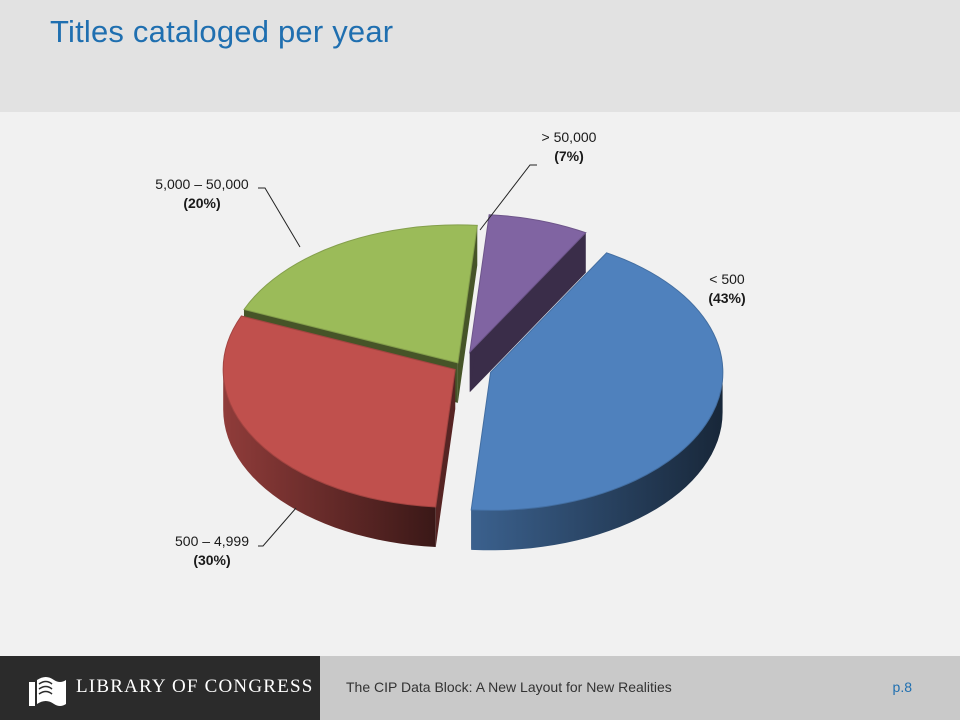 The width and height of the screenshot is (960, 720). I want to click on slice-5000-50000-leader-line, so click(279, 217).